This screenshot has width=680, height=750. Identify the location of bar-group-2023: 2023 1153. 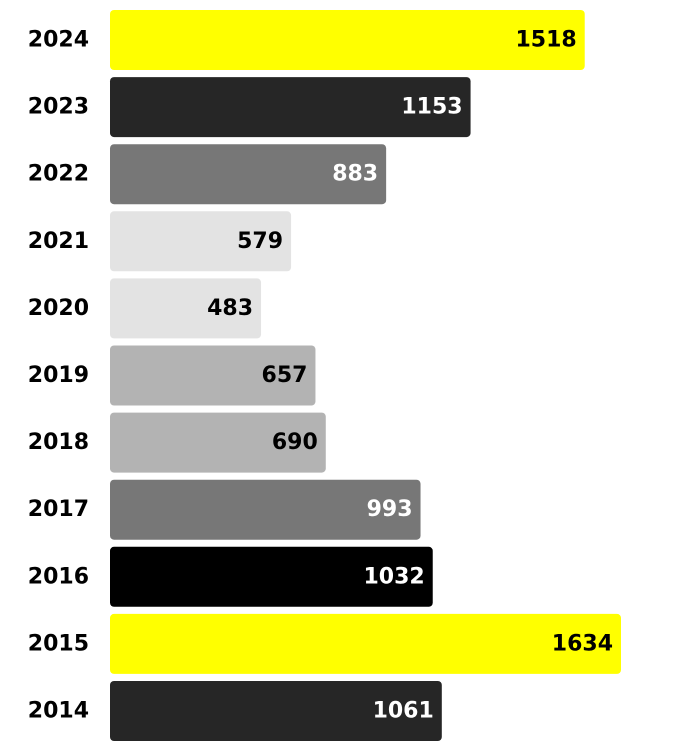
(249, 107).